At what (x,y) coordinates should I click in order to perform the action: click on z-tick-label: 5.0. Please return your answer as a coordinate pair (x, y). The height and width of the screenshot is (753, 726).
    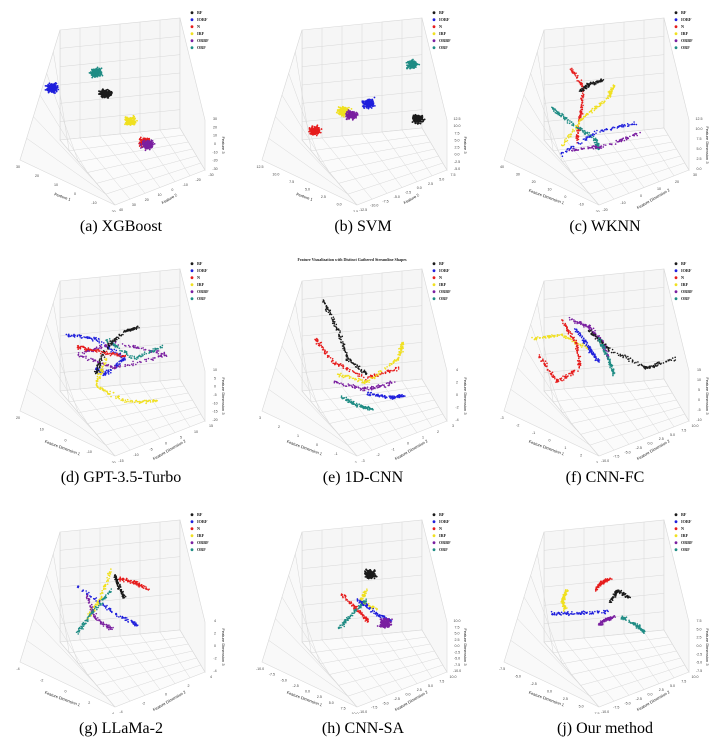
    Looking at the image, I should click on (699, 149).